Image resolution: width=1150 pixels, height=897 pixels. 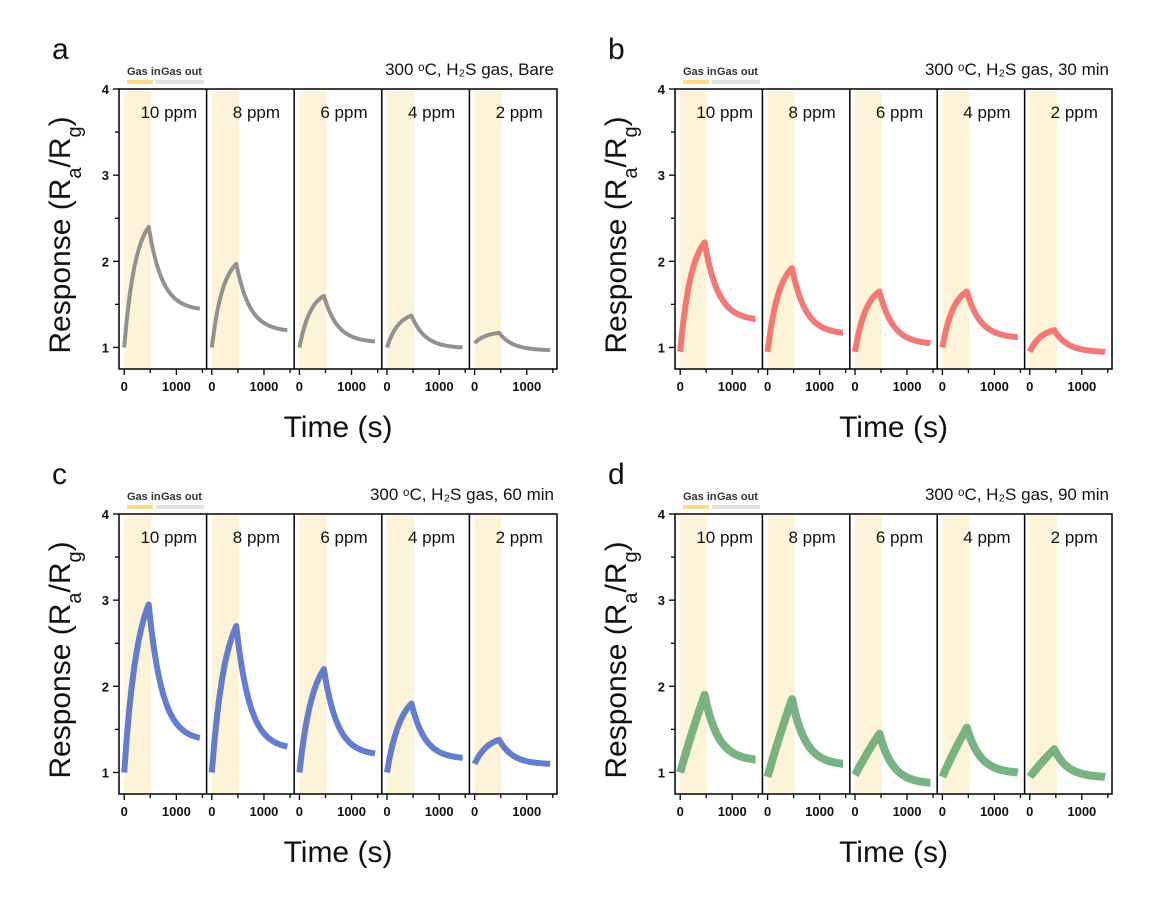 I want to click on y-label-part: g, so click(x=75, y=556).